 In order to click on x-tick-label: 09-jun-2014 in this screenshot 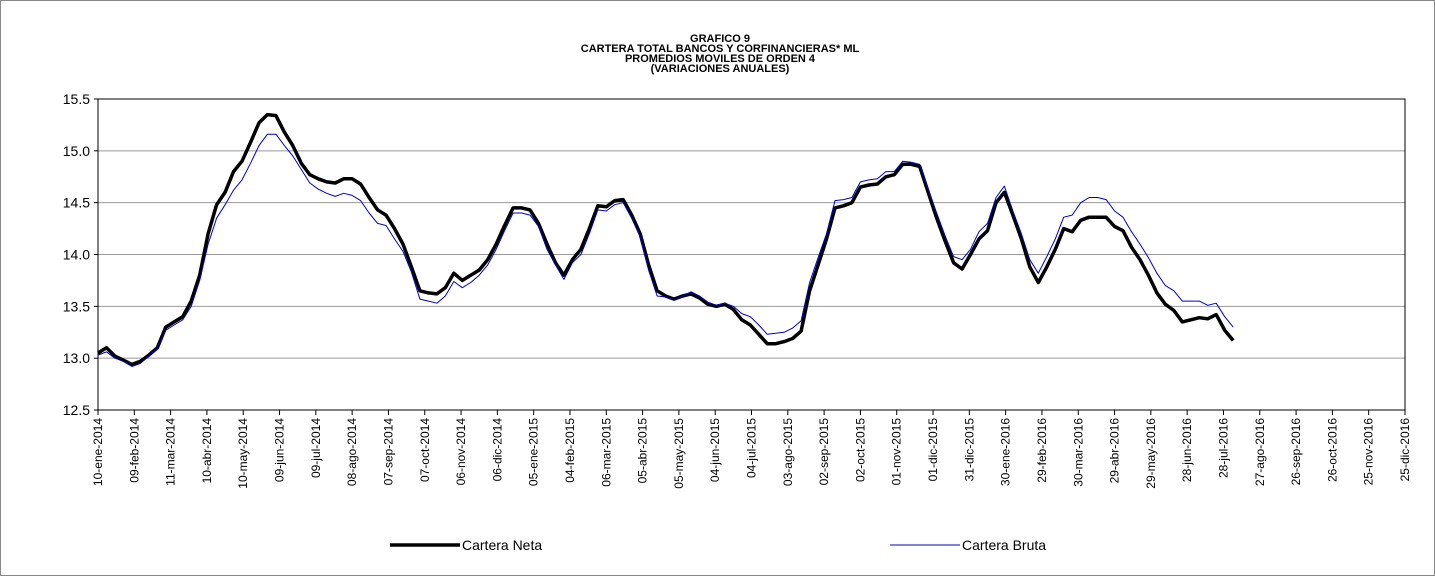, I will do `click(280, 450)`.